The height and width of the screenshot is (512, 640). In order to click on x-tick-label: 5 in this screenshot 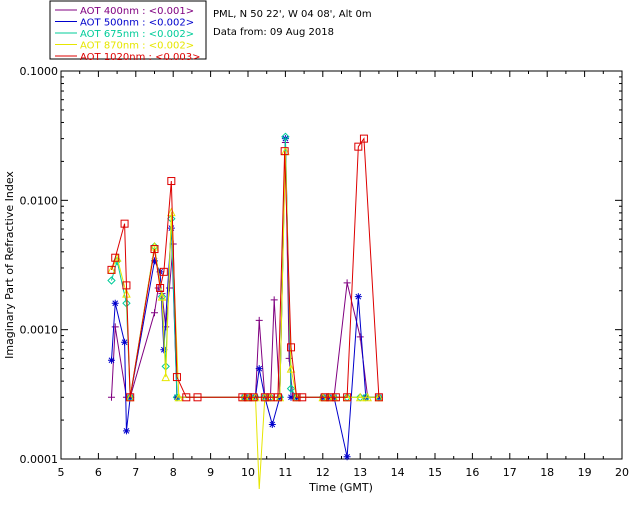, I will do `click(61, 472)`.